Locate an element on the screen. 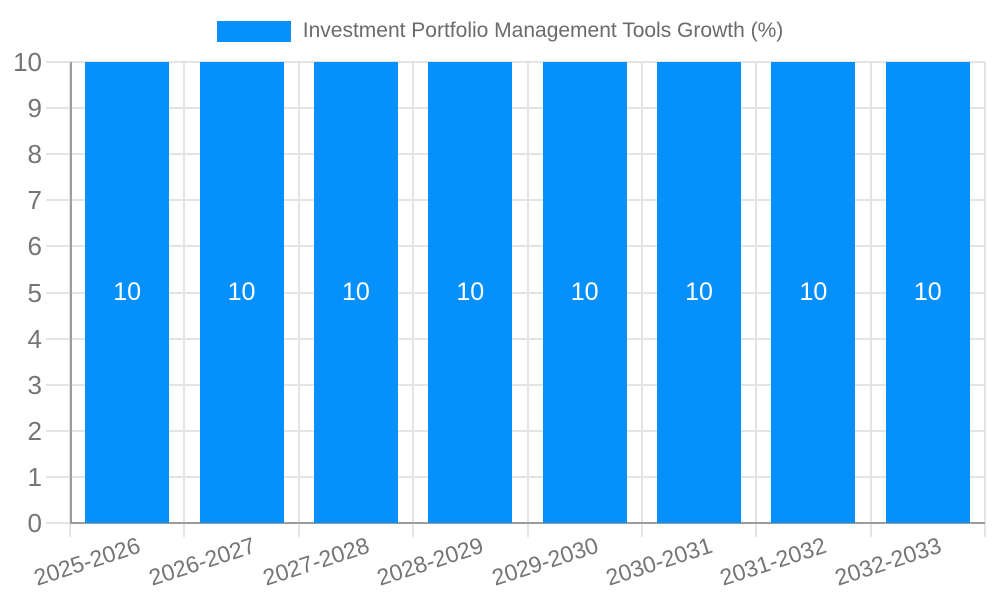 This screenshot has width=1000, height=600. y-tick-label-4: 4 is located at coordinates (34, 338).